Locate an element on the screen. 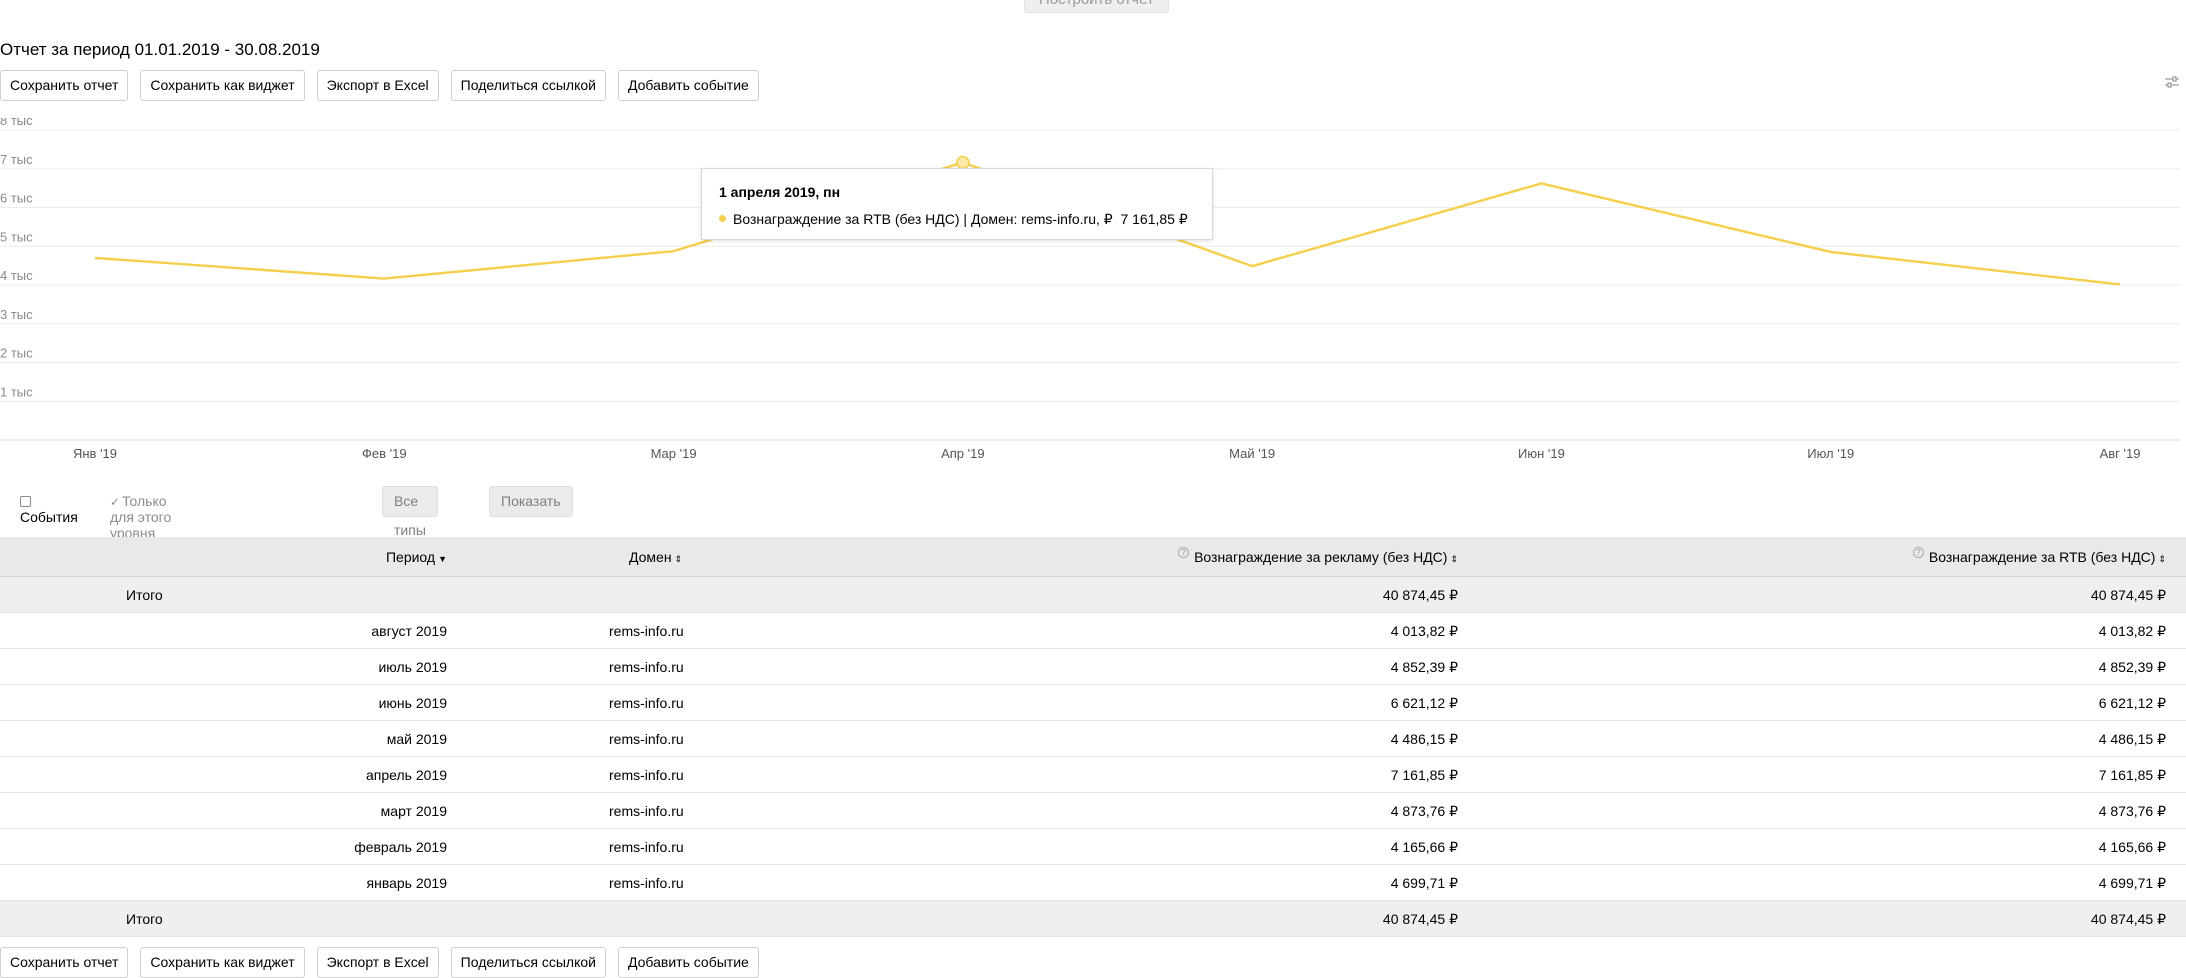 This screenshot has height=978, width=2186. column-header-period: Период ▼ is located at coordinates (416, 558).